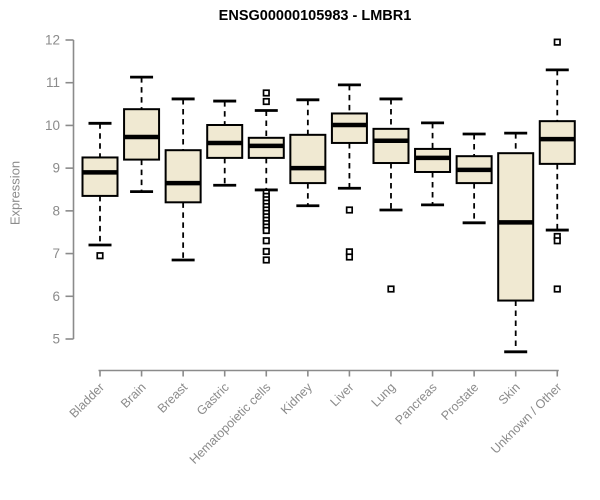  What do you see at coordinates (53, 82) in the screenshot?
I see `y-tick-label: 11` at bounding box center [53, 82].